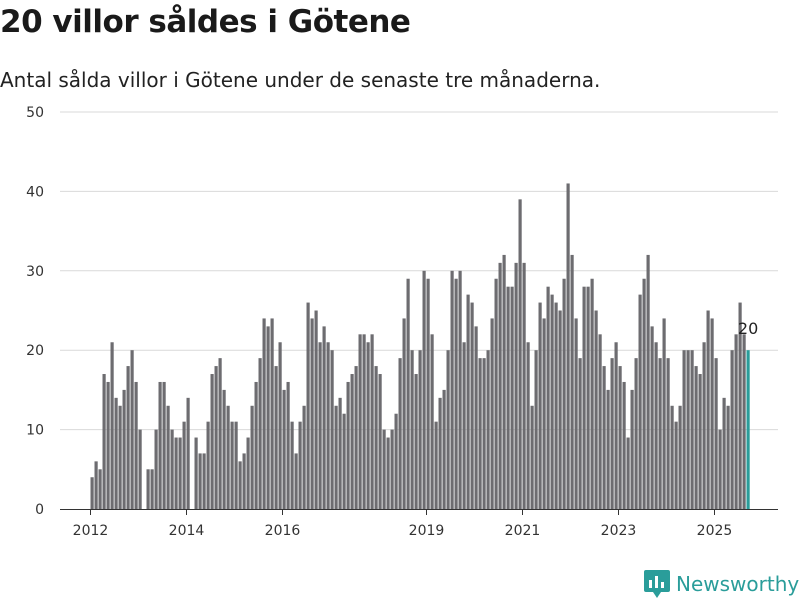 The width and height of the screenshot is (800, 600). What do you see at coordinates (187, 531) in the screenshot?
I see `x-tick-label: 2014` at bounding box center [187, 531].